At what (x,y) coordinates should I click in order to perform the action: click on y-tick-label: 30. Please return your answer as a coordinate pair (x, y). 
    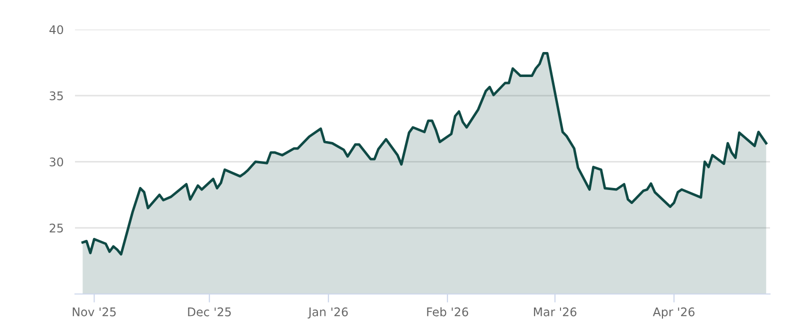
    Looking at the image, I should click on (57, 161).